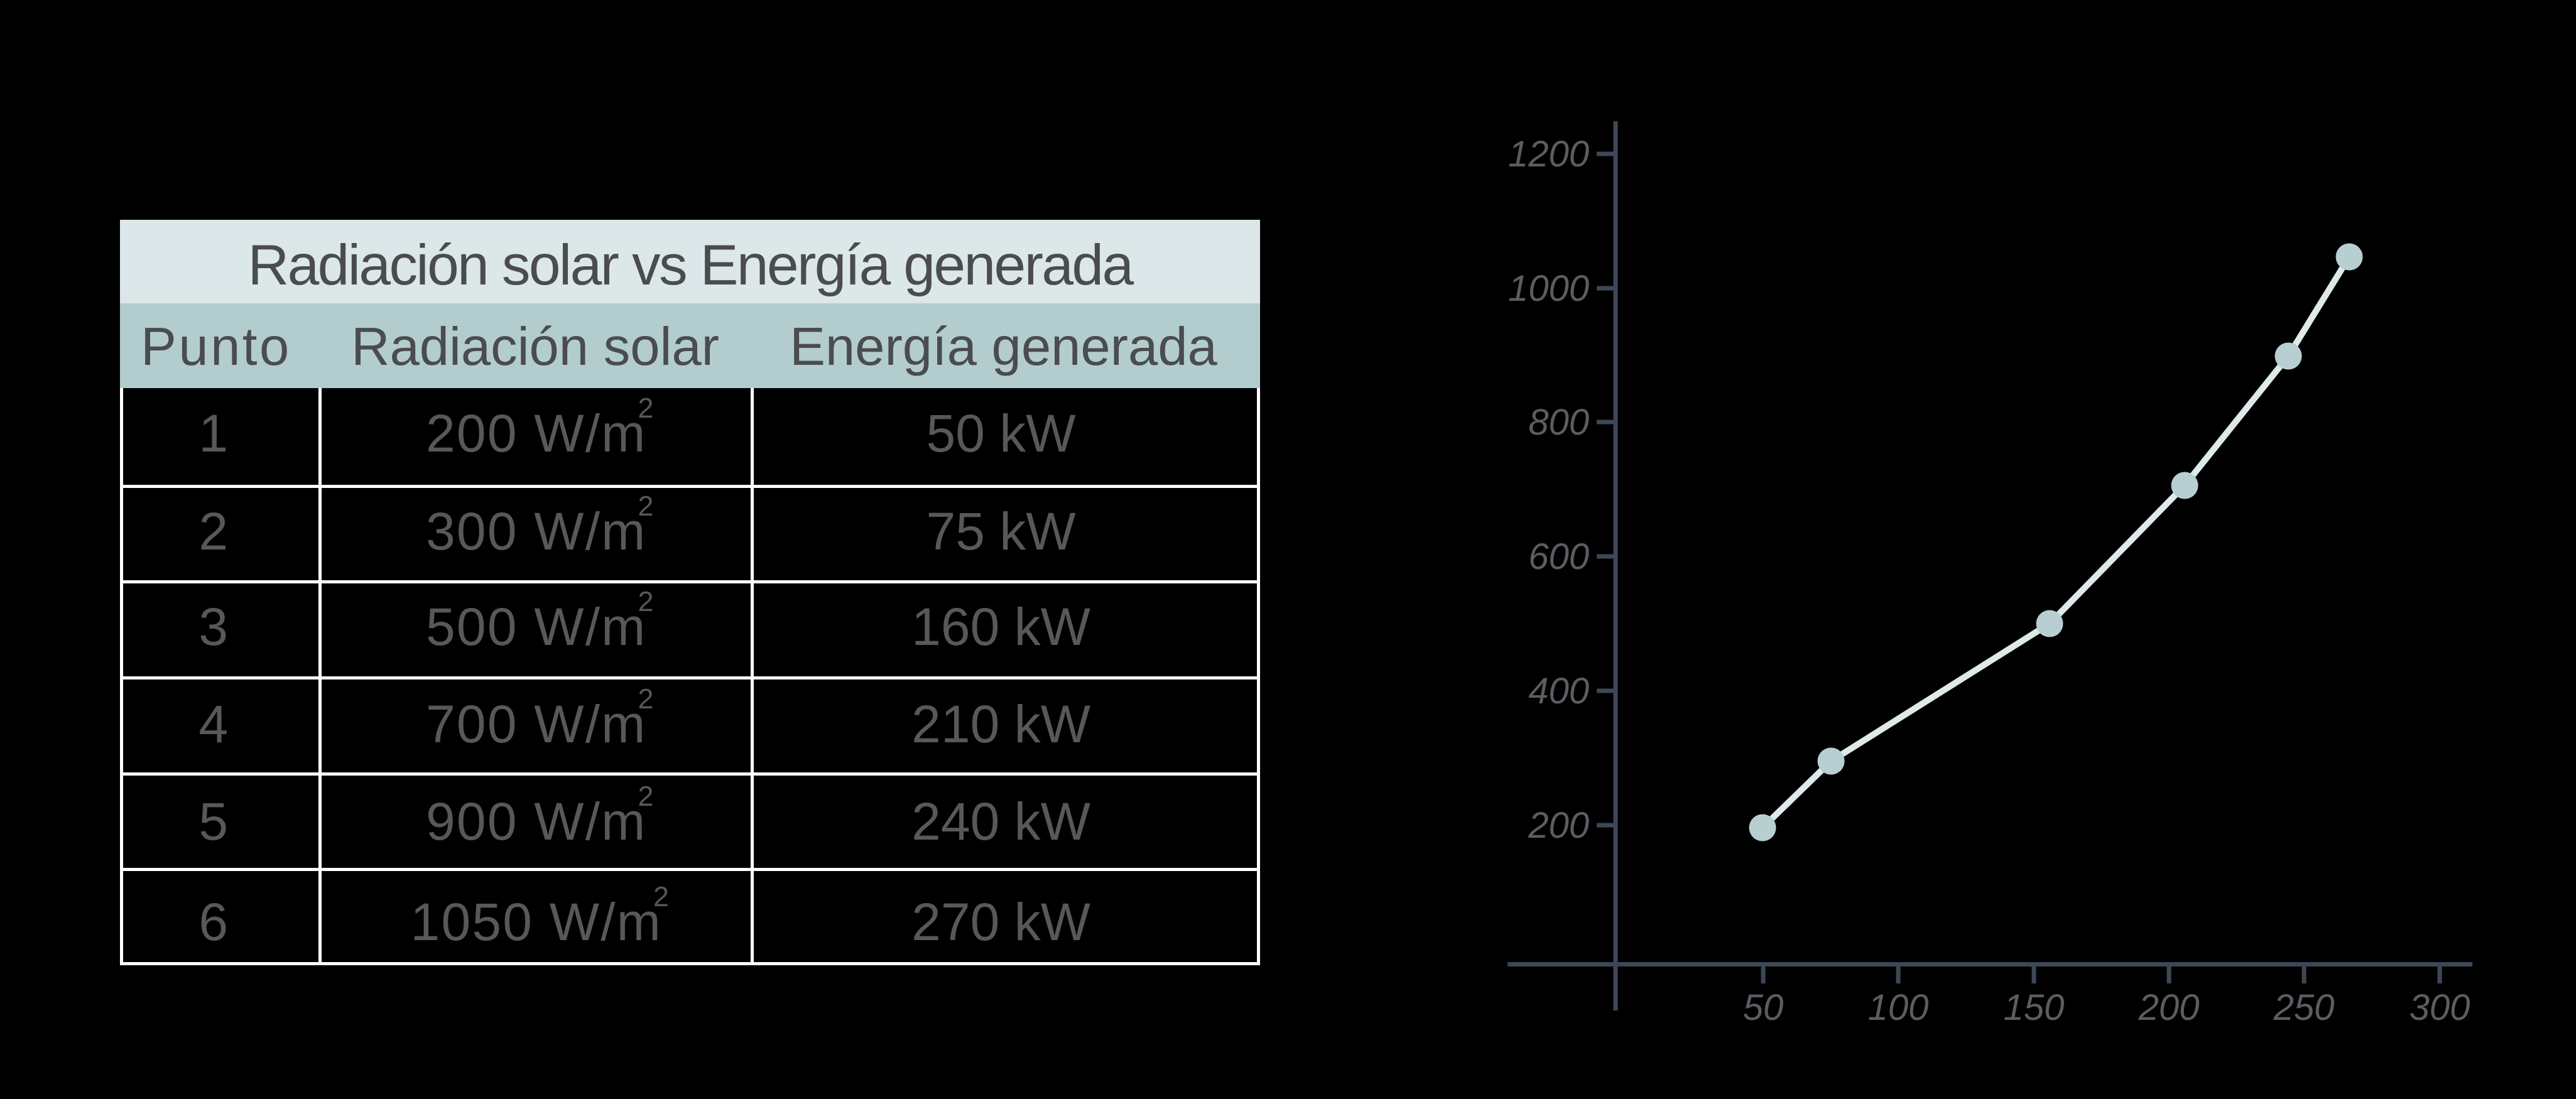 The image size is (2576, 1099). I want to click on svg-text: 800, so click(1558, 422).